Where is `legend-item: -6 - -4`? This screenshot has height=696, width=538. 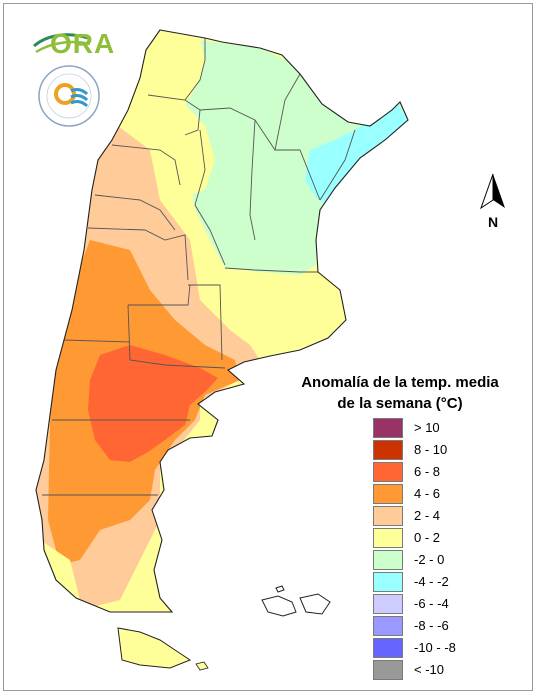 legend-item: -6 - -4 is located at coordinates (433, 604).